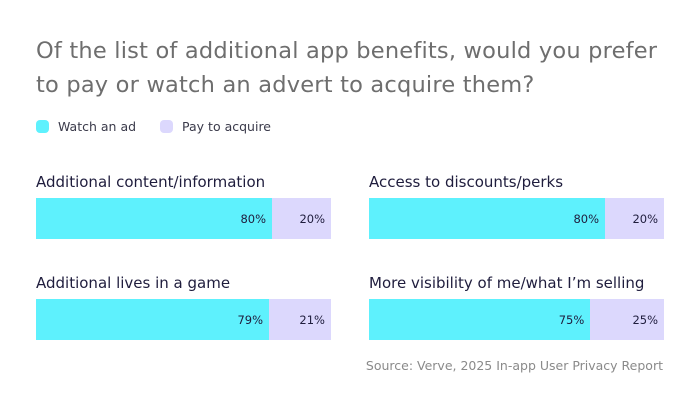 This screenshot has width=700, height=410. Describe the element at coordinates (167, 126) in the screenshot. I see `legend-swatch-pay` at that location.